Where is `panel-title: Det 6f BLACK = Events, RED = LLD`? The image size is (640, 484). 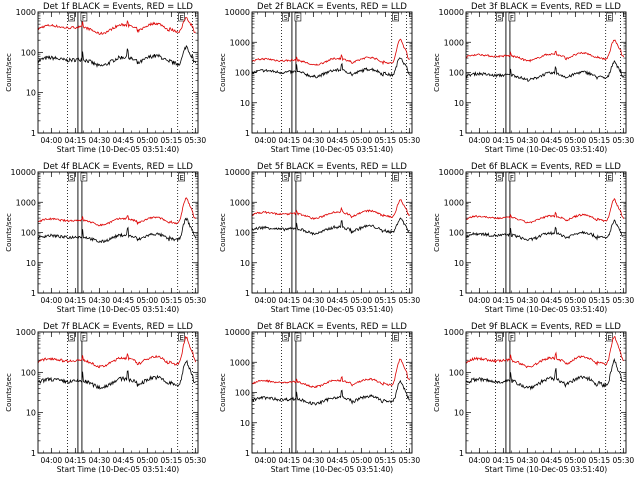
panel-title: Det 6f BLACK = Events, RED = LLD is located at coordinates (546, 167).